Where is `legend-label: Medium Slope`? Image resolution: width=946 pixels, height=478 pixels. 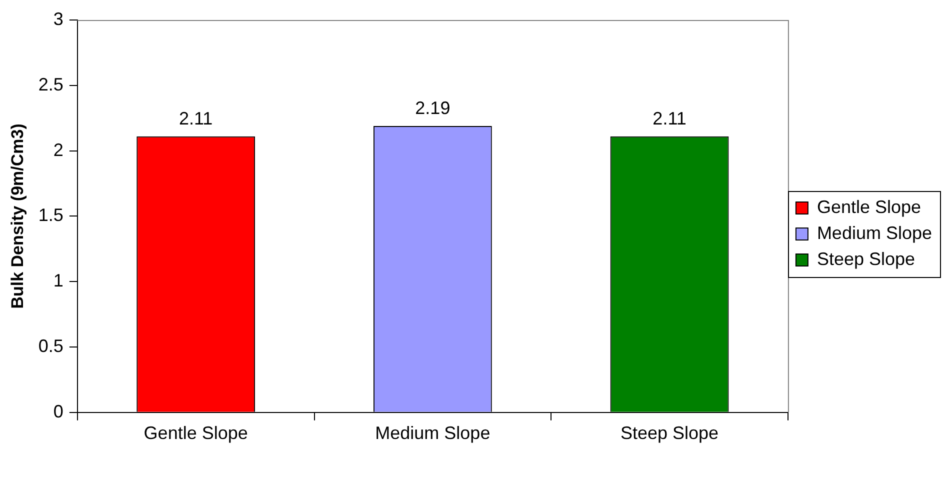
legend-label: Medium Slope is located at coordinates (874, 232).